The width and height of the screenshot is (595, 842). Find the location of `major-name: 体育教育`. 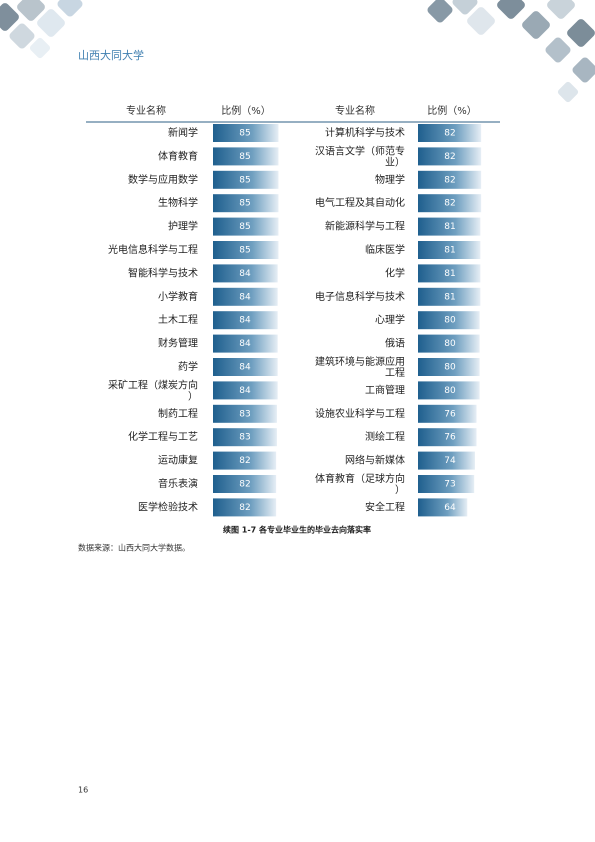

major-name: 体育教育 is located at coordinates (178, 155).